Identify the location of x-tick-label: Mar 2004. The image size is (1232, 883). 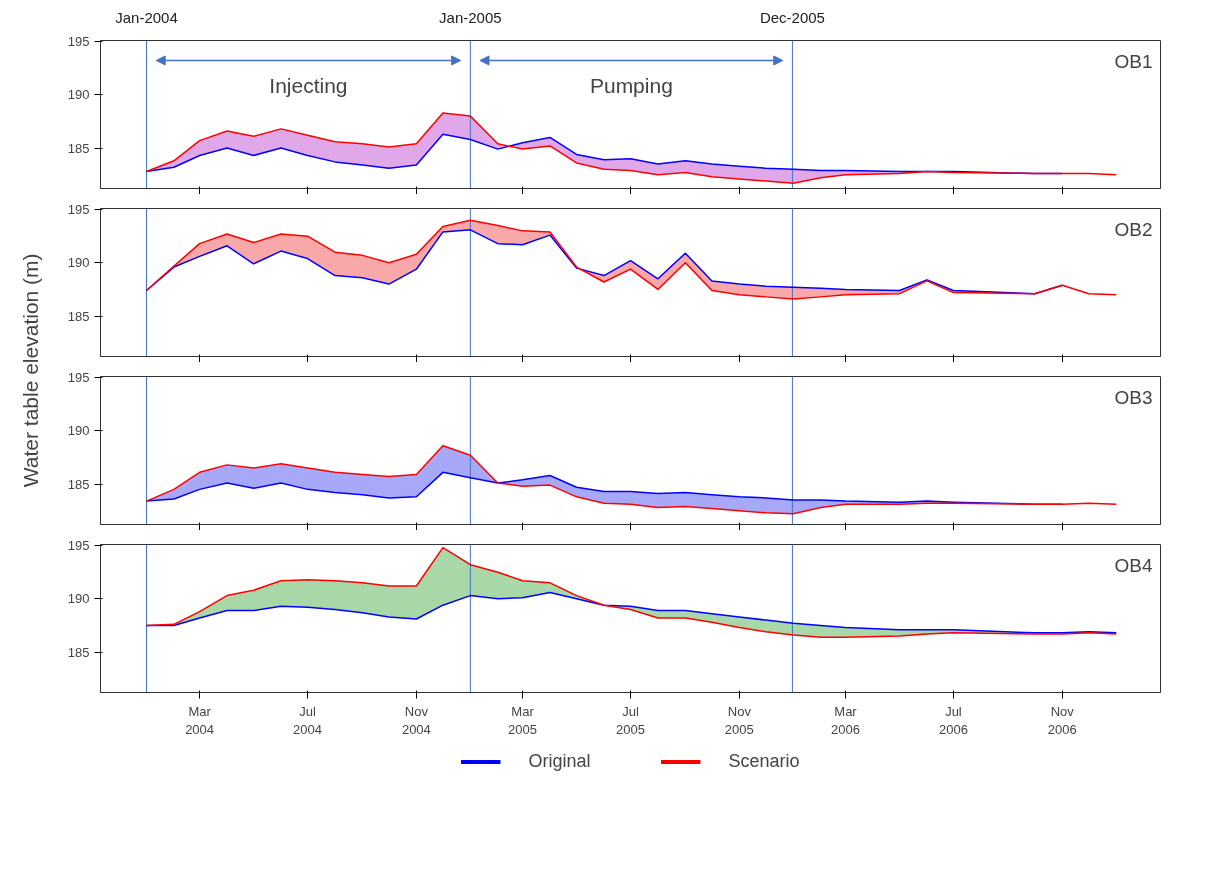
(200, 720).